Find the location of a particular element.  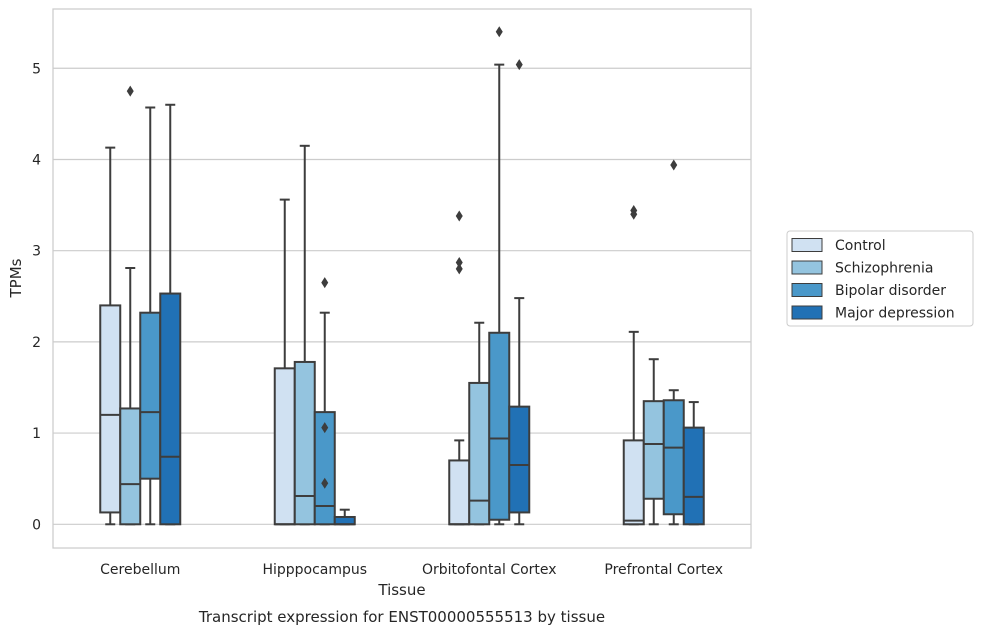

y-tick-label: 5 is located at coordinates (36, 69).